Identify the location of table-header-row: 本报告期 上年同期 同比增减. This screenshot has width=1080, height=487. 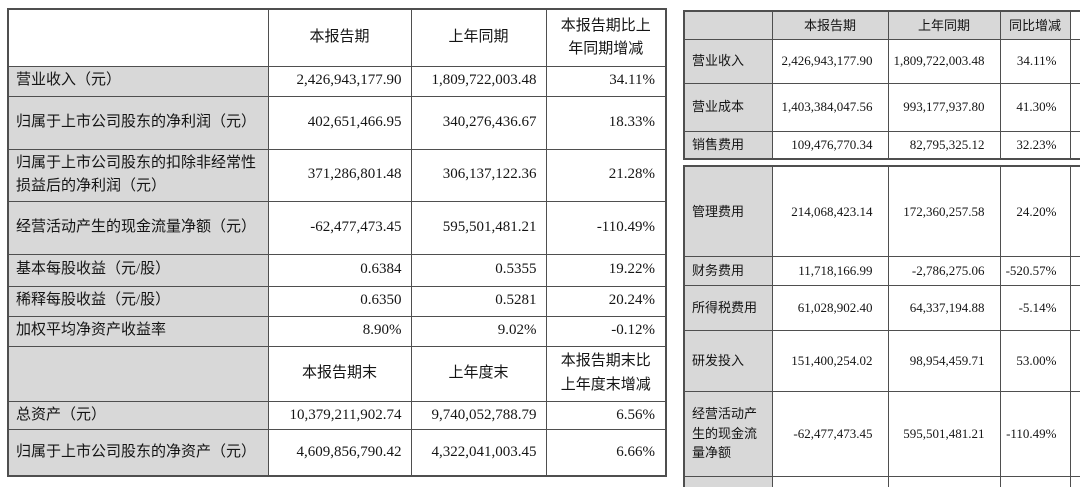
(881, 25).